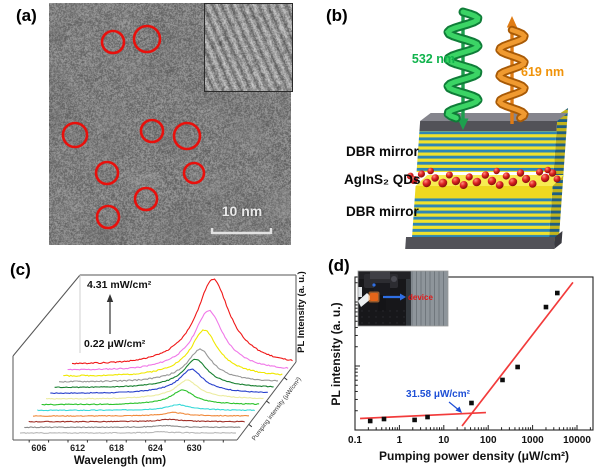  I want to click on wavelength-tick-label: 630, so click(194, 448).